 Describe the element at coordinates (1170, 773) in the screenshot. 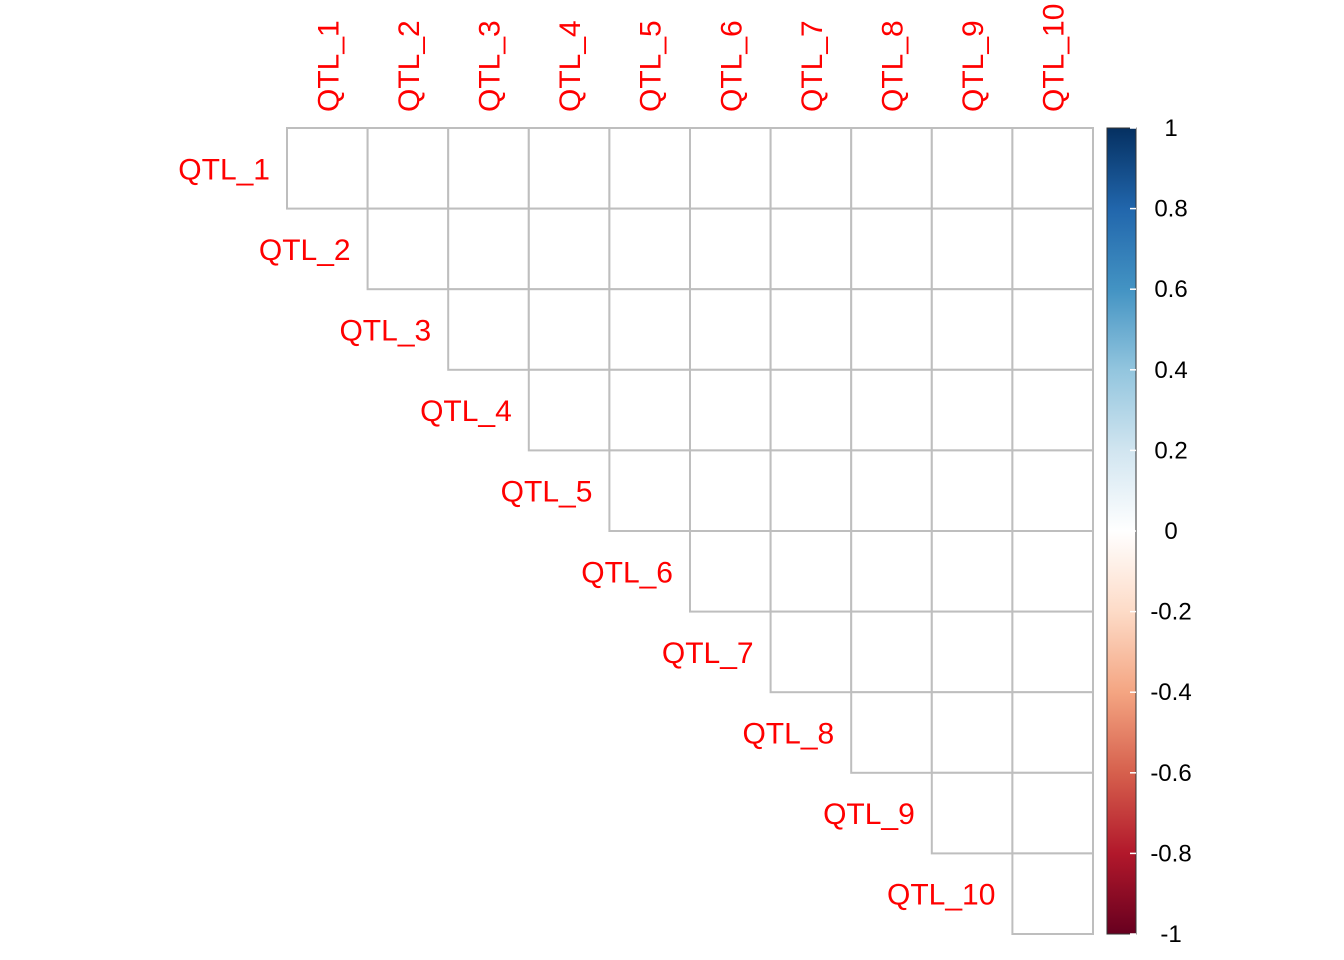

I see `color-legend-tick-label: -0.6` at that location.